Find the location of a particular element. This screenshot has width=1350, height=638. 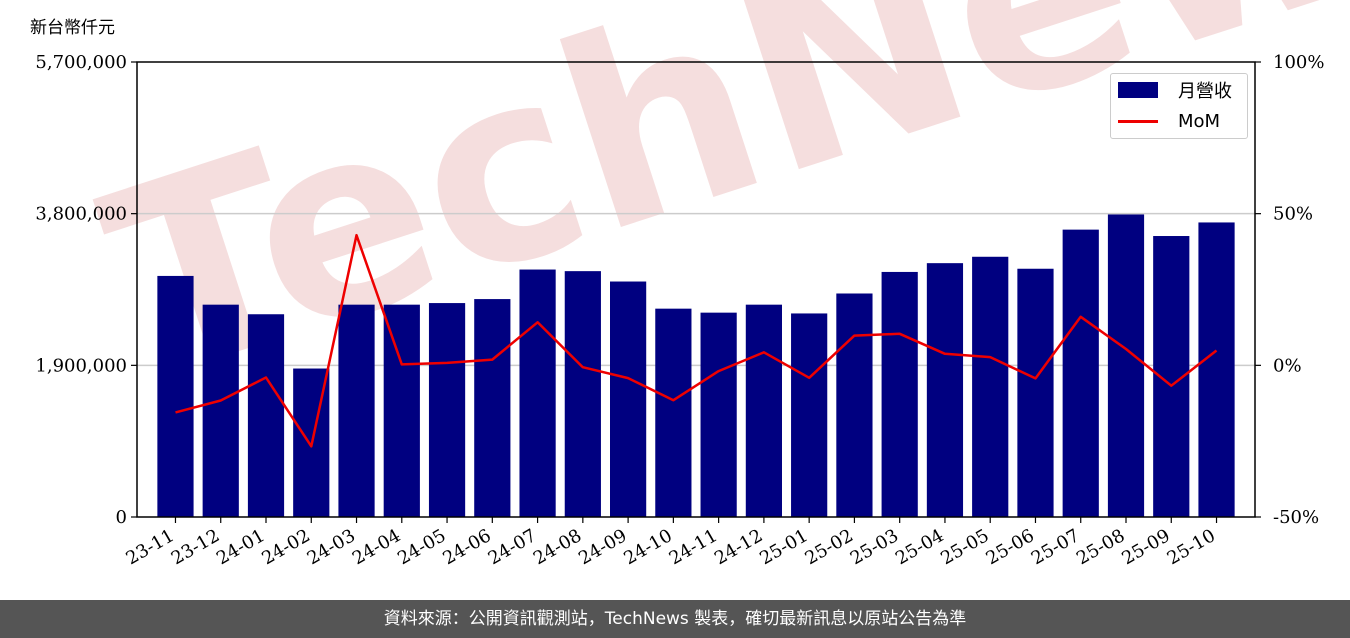

legend-label-mom: MoM is located at coordinates (1199, 121).